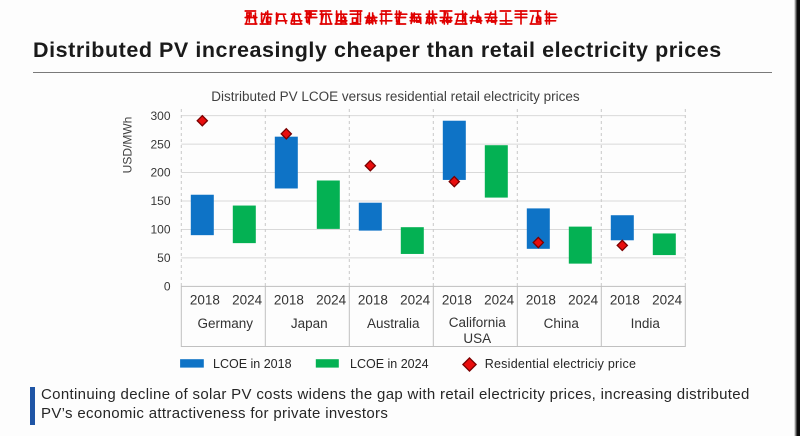 This screenshot has width=800, height=436. What do you see at coordinates (646, 323) in the screenshot?
I see `svg-text: India` at bounding box center [646, 323].